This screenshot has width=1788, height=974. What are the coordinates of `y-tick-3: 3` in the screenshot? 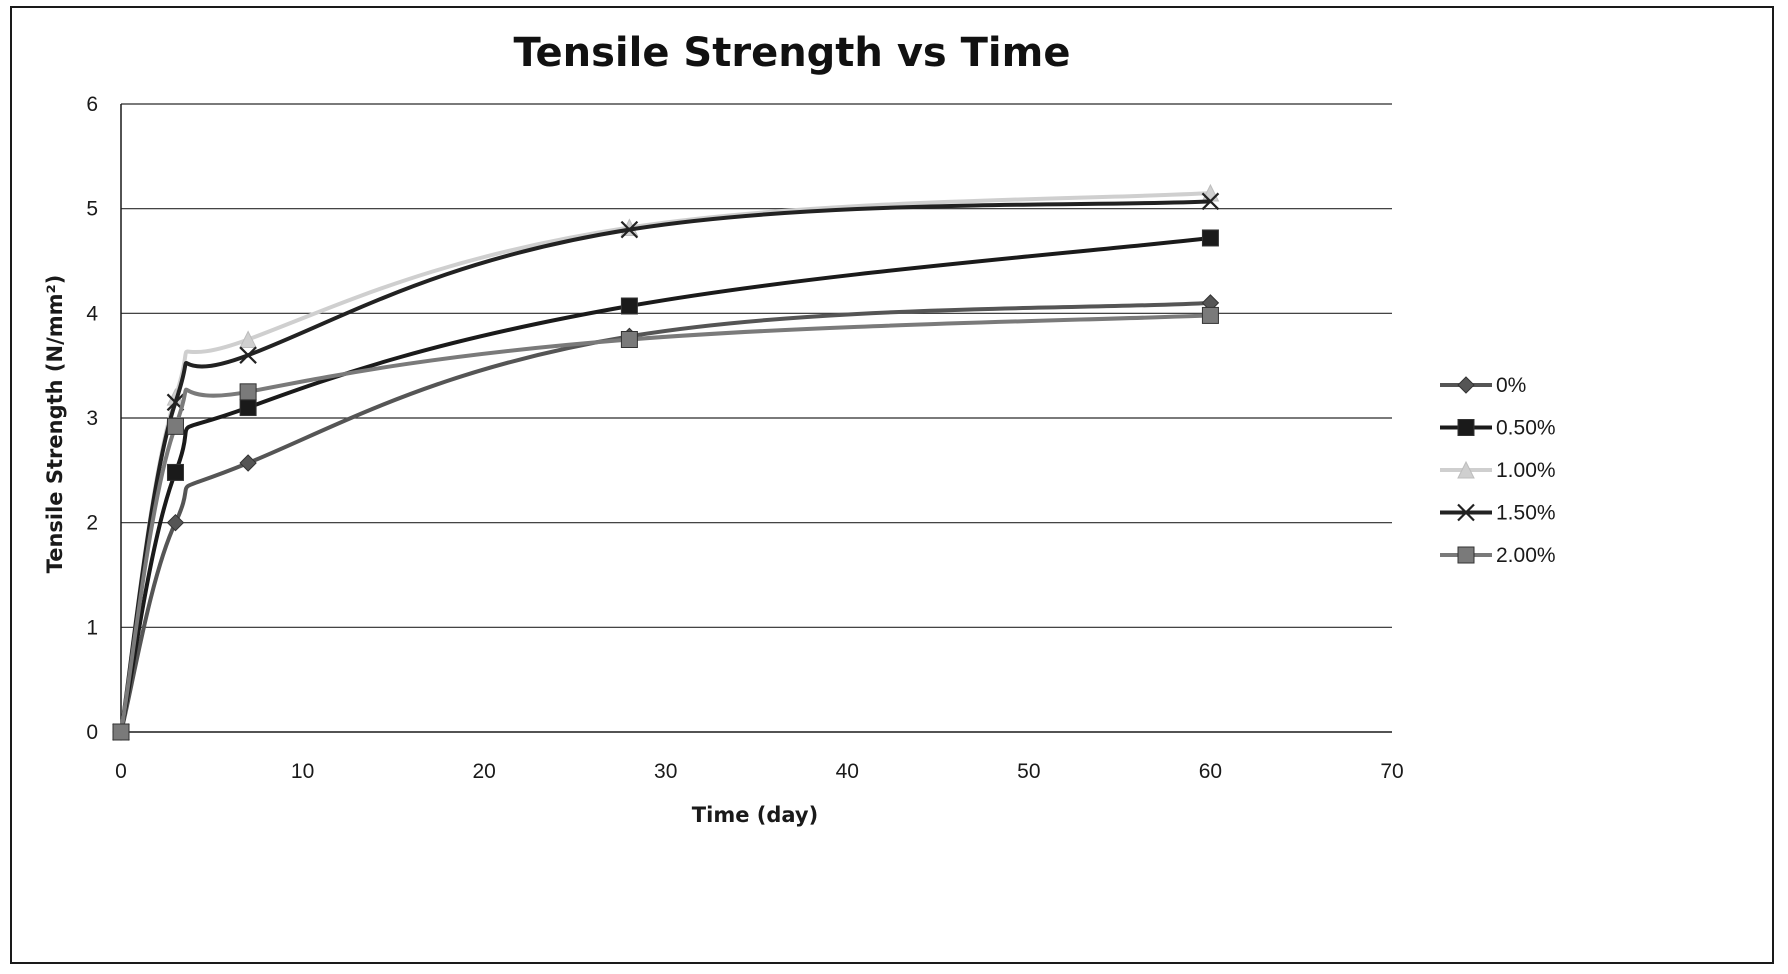 It's located at (92, 418).